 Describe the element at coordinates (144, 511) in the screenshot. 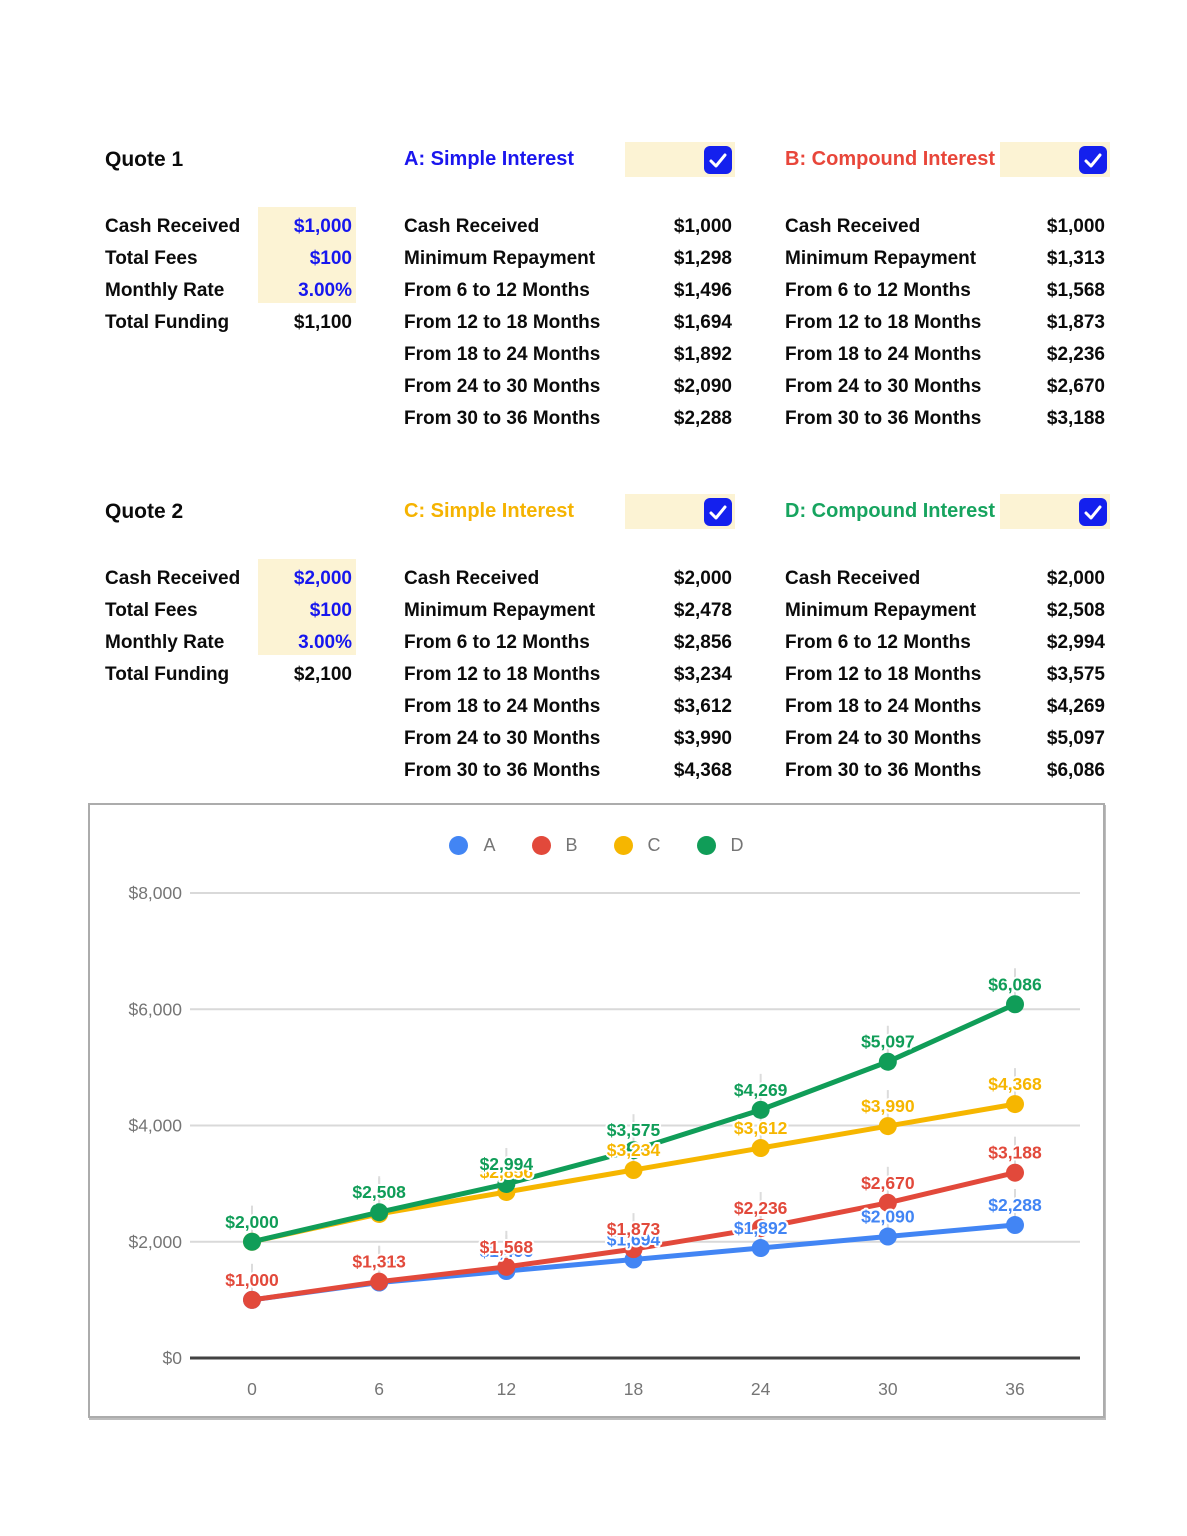

I see `quote-title: Quote 2` at that location.